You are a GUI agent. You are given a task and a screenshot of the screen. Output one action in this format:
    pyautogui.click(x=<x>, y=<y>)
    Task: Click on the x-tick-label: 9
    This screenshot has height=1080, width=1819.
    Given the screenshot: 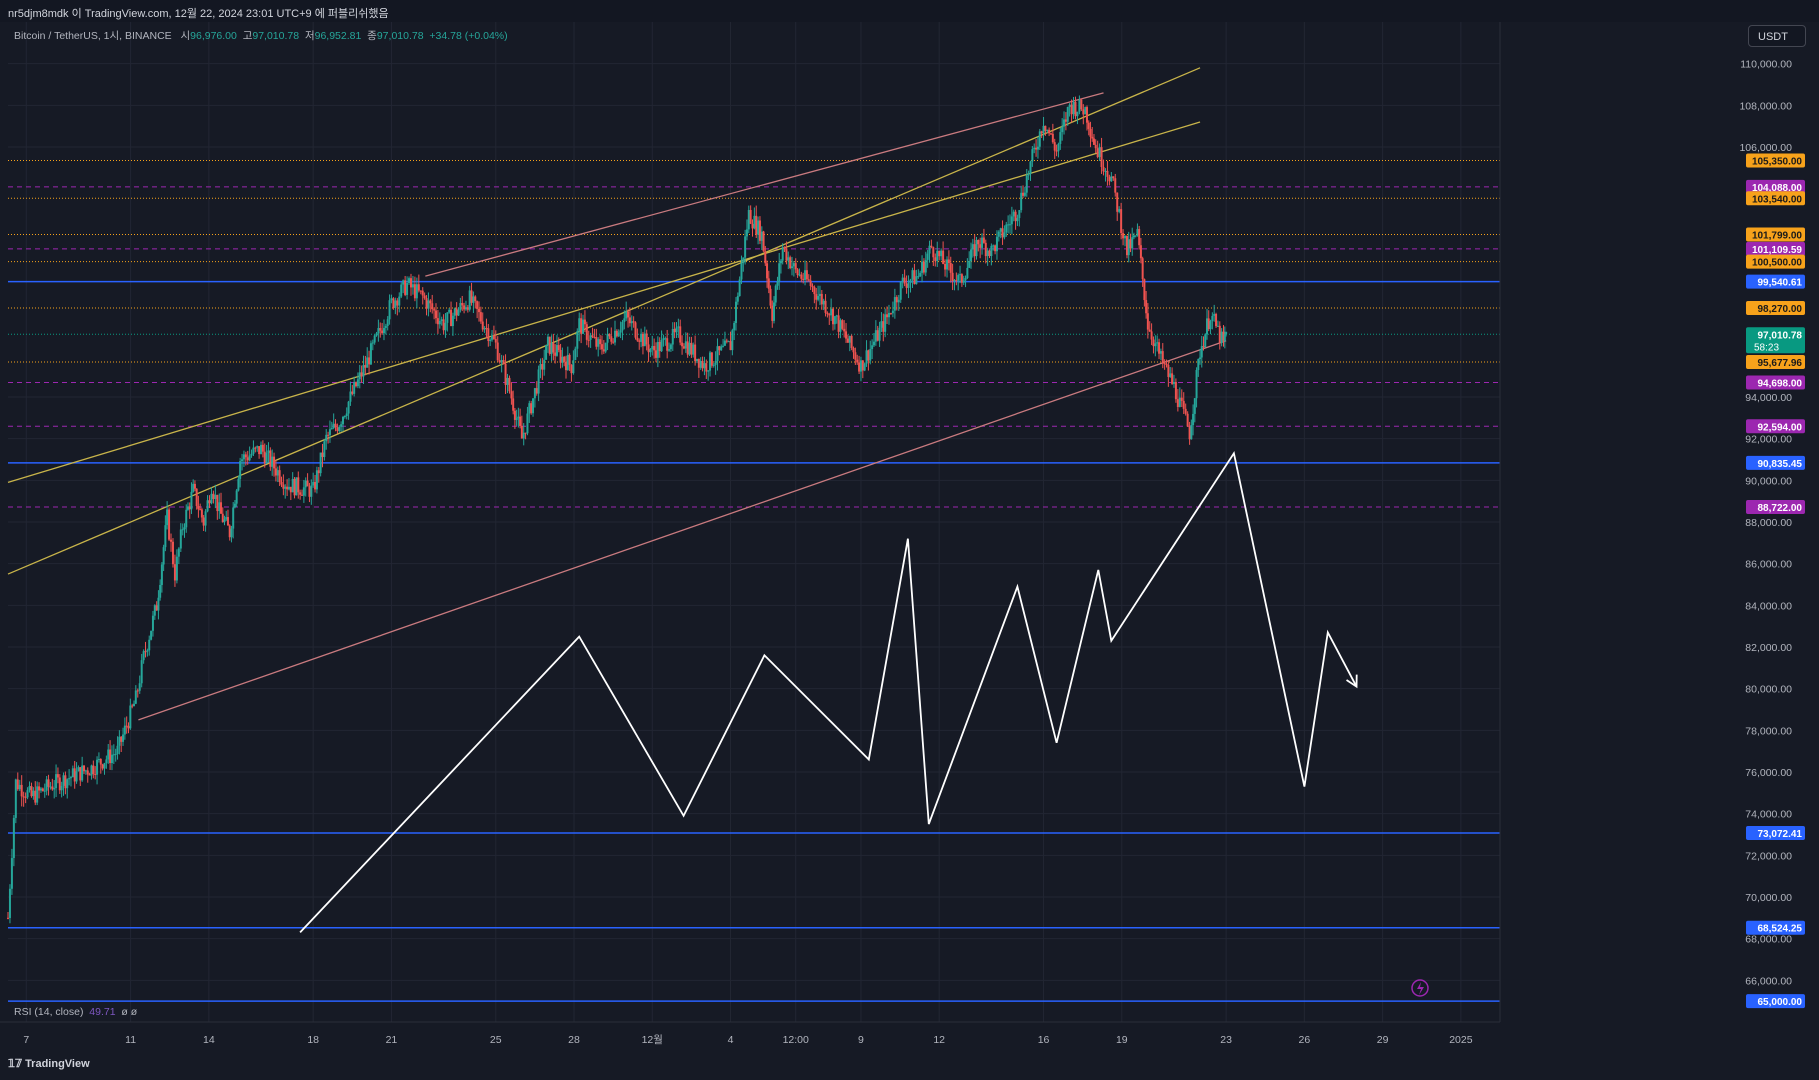 What is the action you would take?
    pyautogui.click(x=861, y=1040)
    